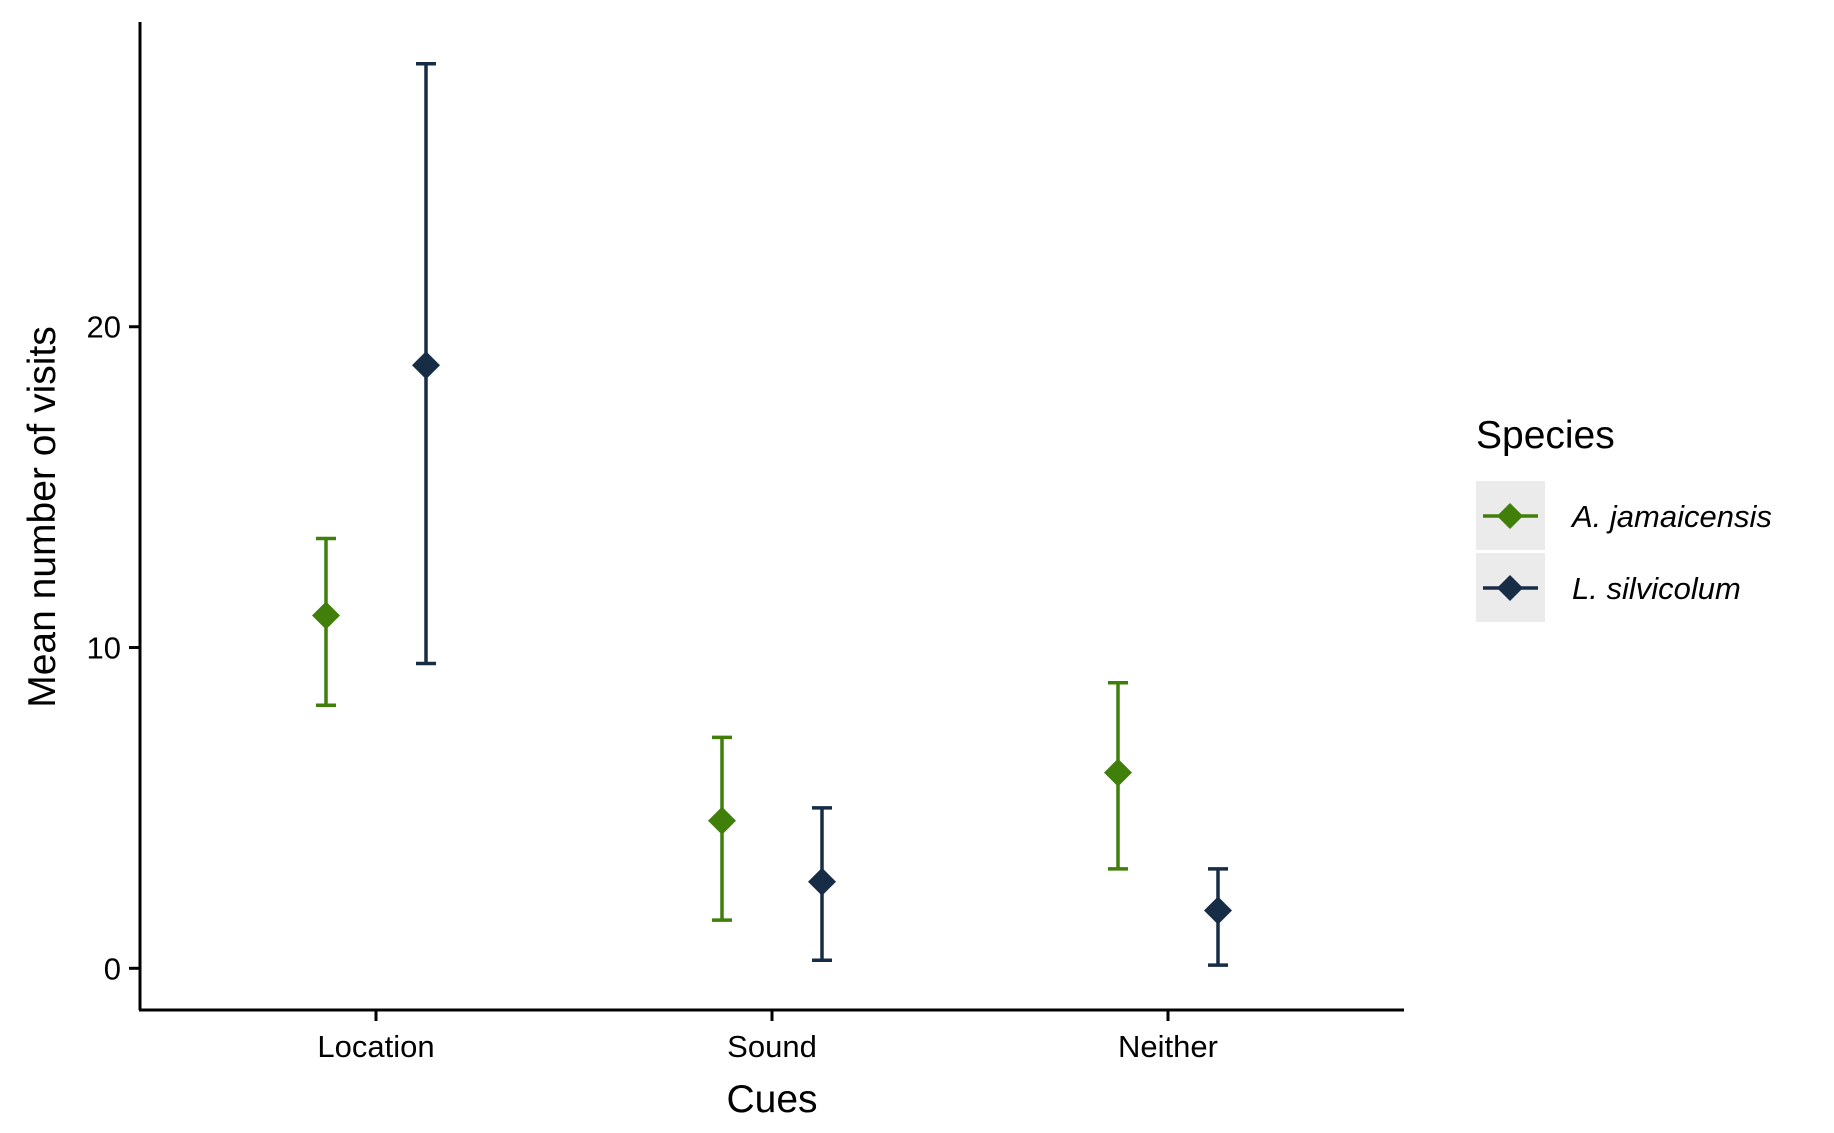  What do you see at coordinates (104, 648) in the screenshot?
I see `y-tick-label: 10` at bounding box center [104, 648].